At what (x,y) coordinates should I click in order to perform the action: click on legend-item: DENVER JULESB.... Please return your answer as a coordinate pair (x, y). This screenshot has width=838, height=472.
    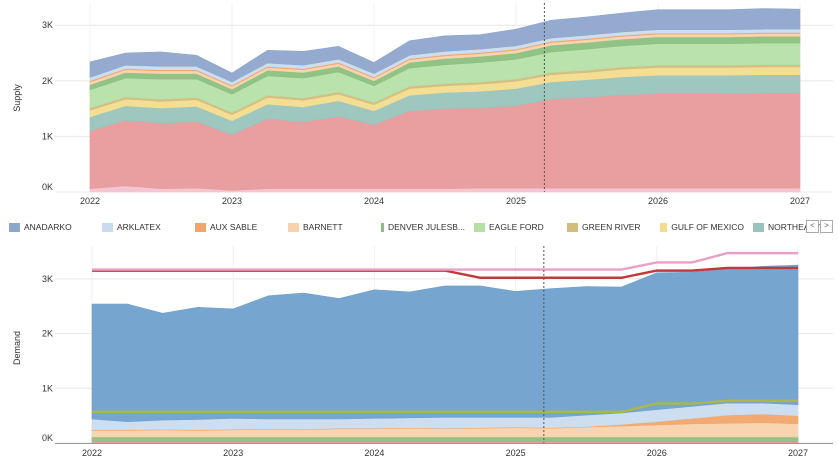
    Looking at the image, I should click on (423, 227).